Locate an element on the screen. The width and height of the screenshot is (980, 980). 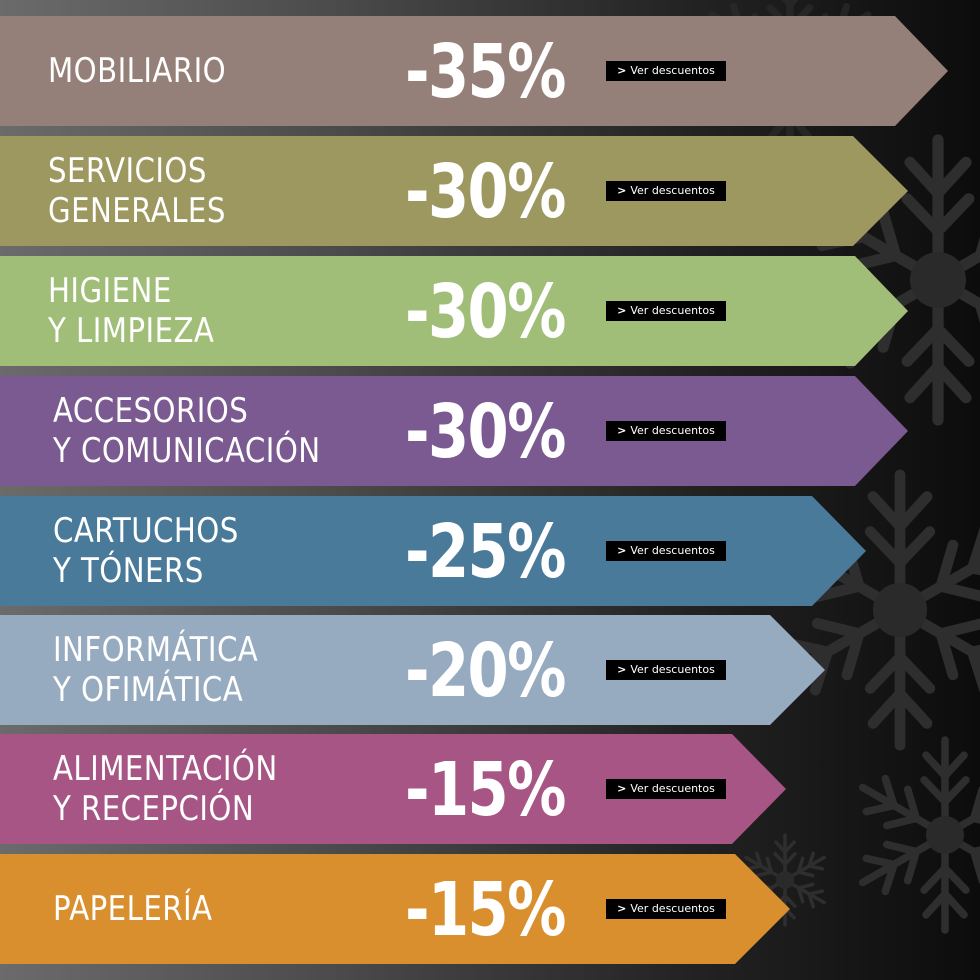
category-label: ACCESORIOS Y COMUNICACIÓN is located at coordinates (187, 431).